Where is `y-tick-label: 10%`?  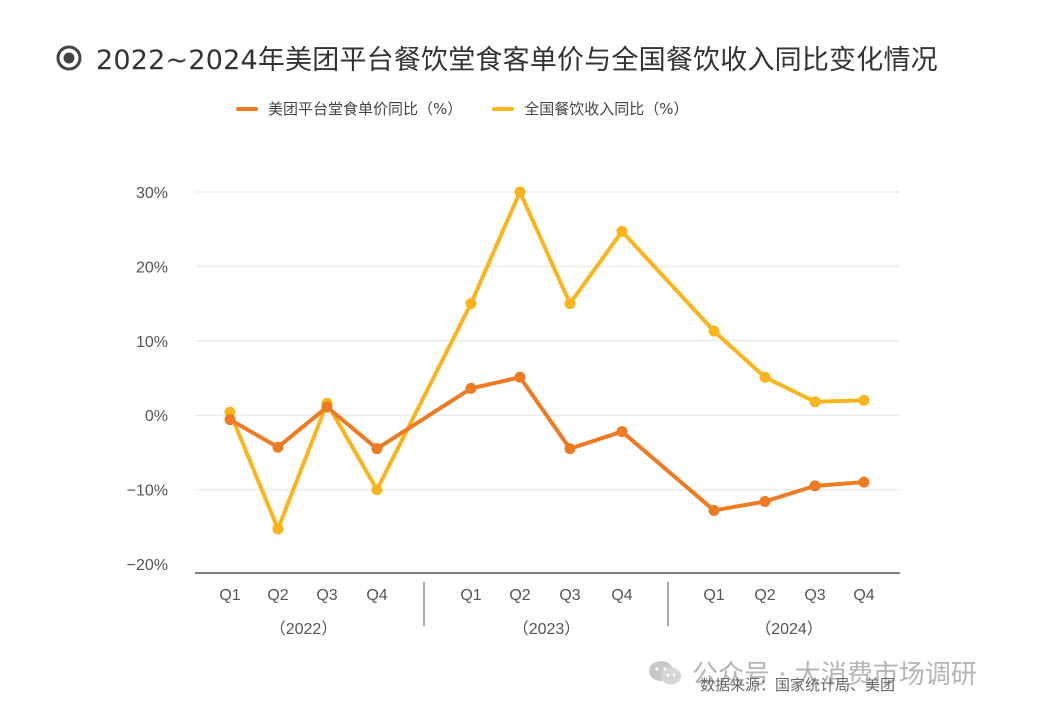 y-tick-label: 10% is located at coordinates (152, 342).